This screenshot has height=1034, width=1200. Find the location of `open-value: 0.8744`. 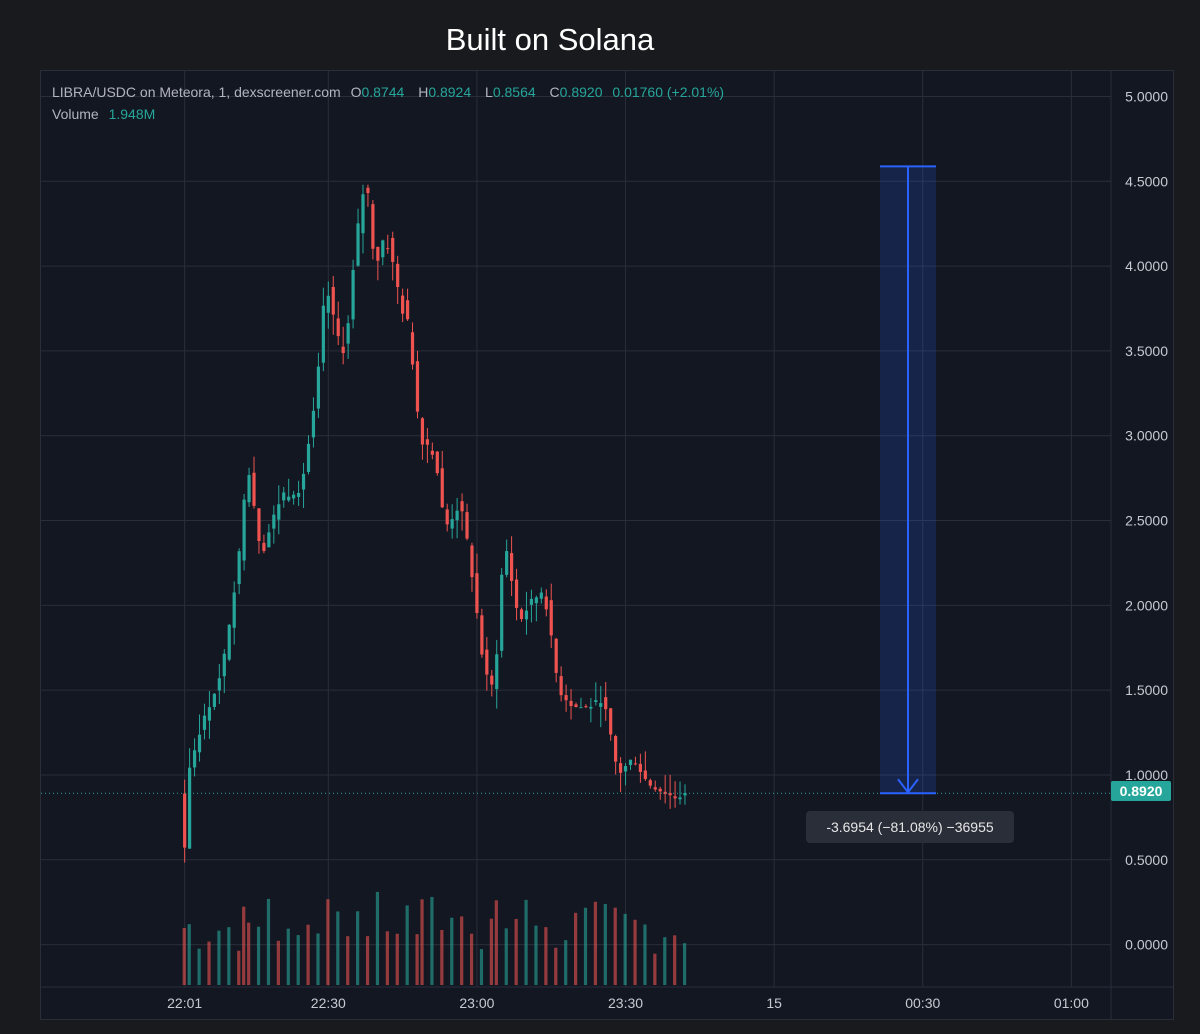

open-value: 0.8744 is located at coordinates (383, 92).